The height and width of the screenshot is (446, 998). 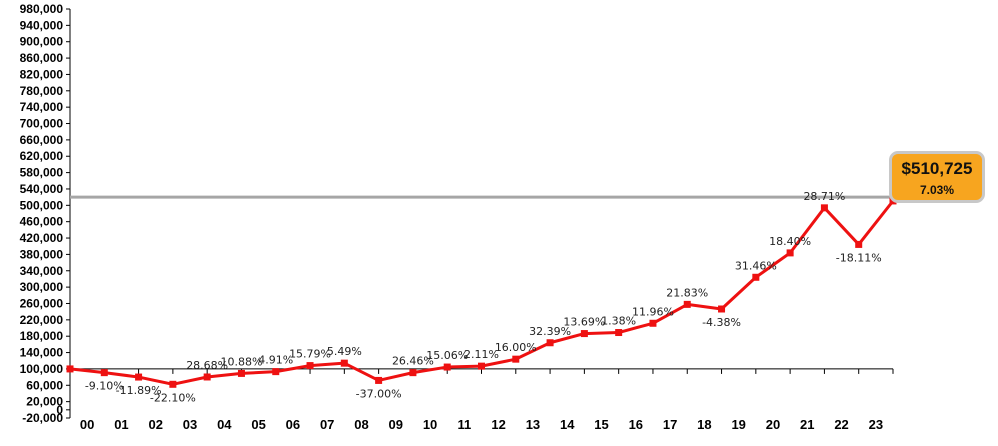 What do you see at coordinates (42, 353) in the screenshot?
I see `y-tick-label: 140,000` at bounding box center [42, 353].